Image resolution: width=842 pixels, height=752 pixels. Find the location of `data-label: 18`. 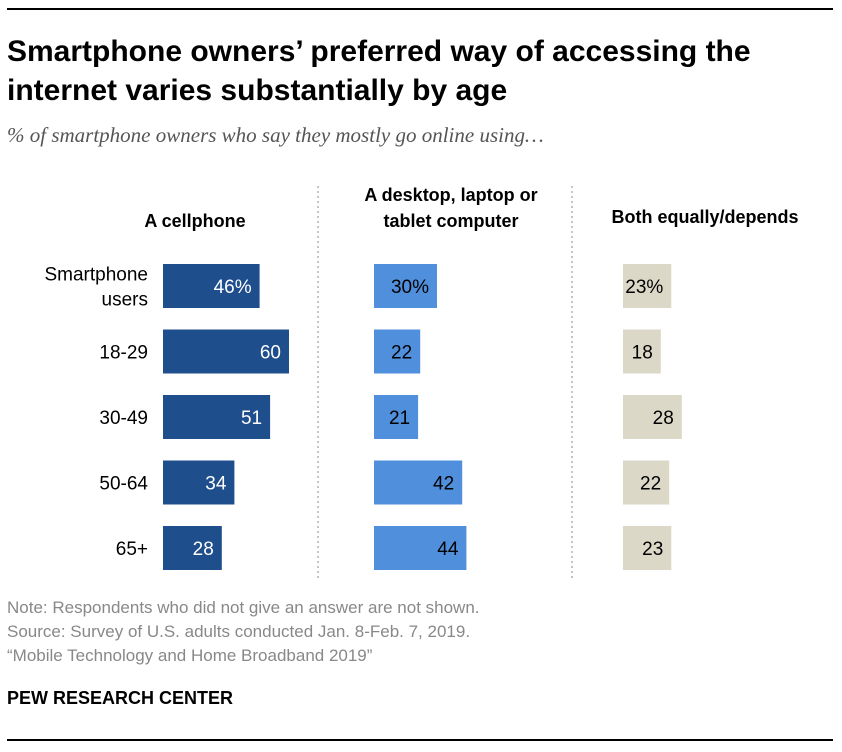

data-label: 18 is located at coordinates (642, 353).